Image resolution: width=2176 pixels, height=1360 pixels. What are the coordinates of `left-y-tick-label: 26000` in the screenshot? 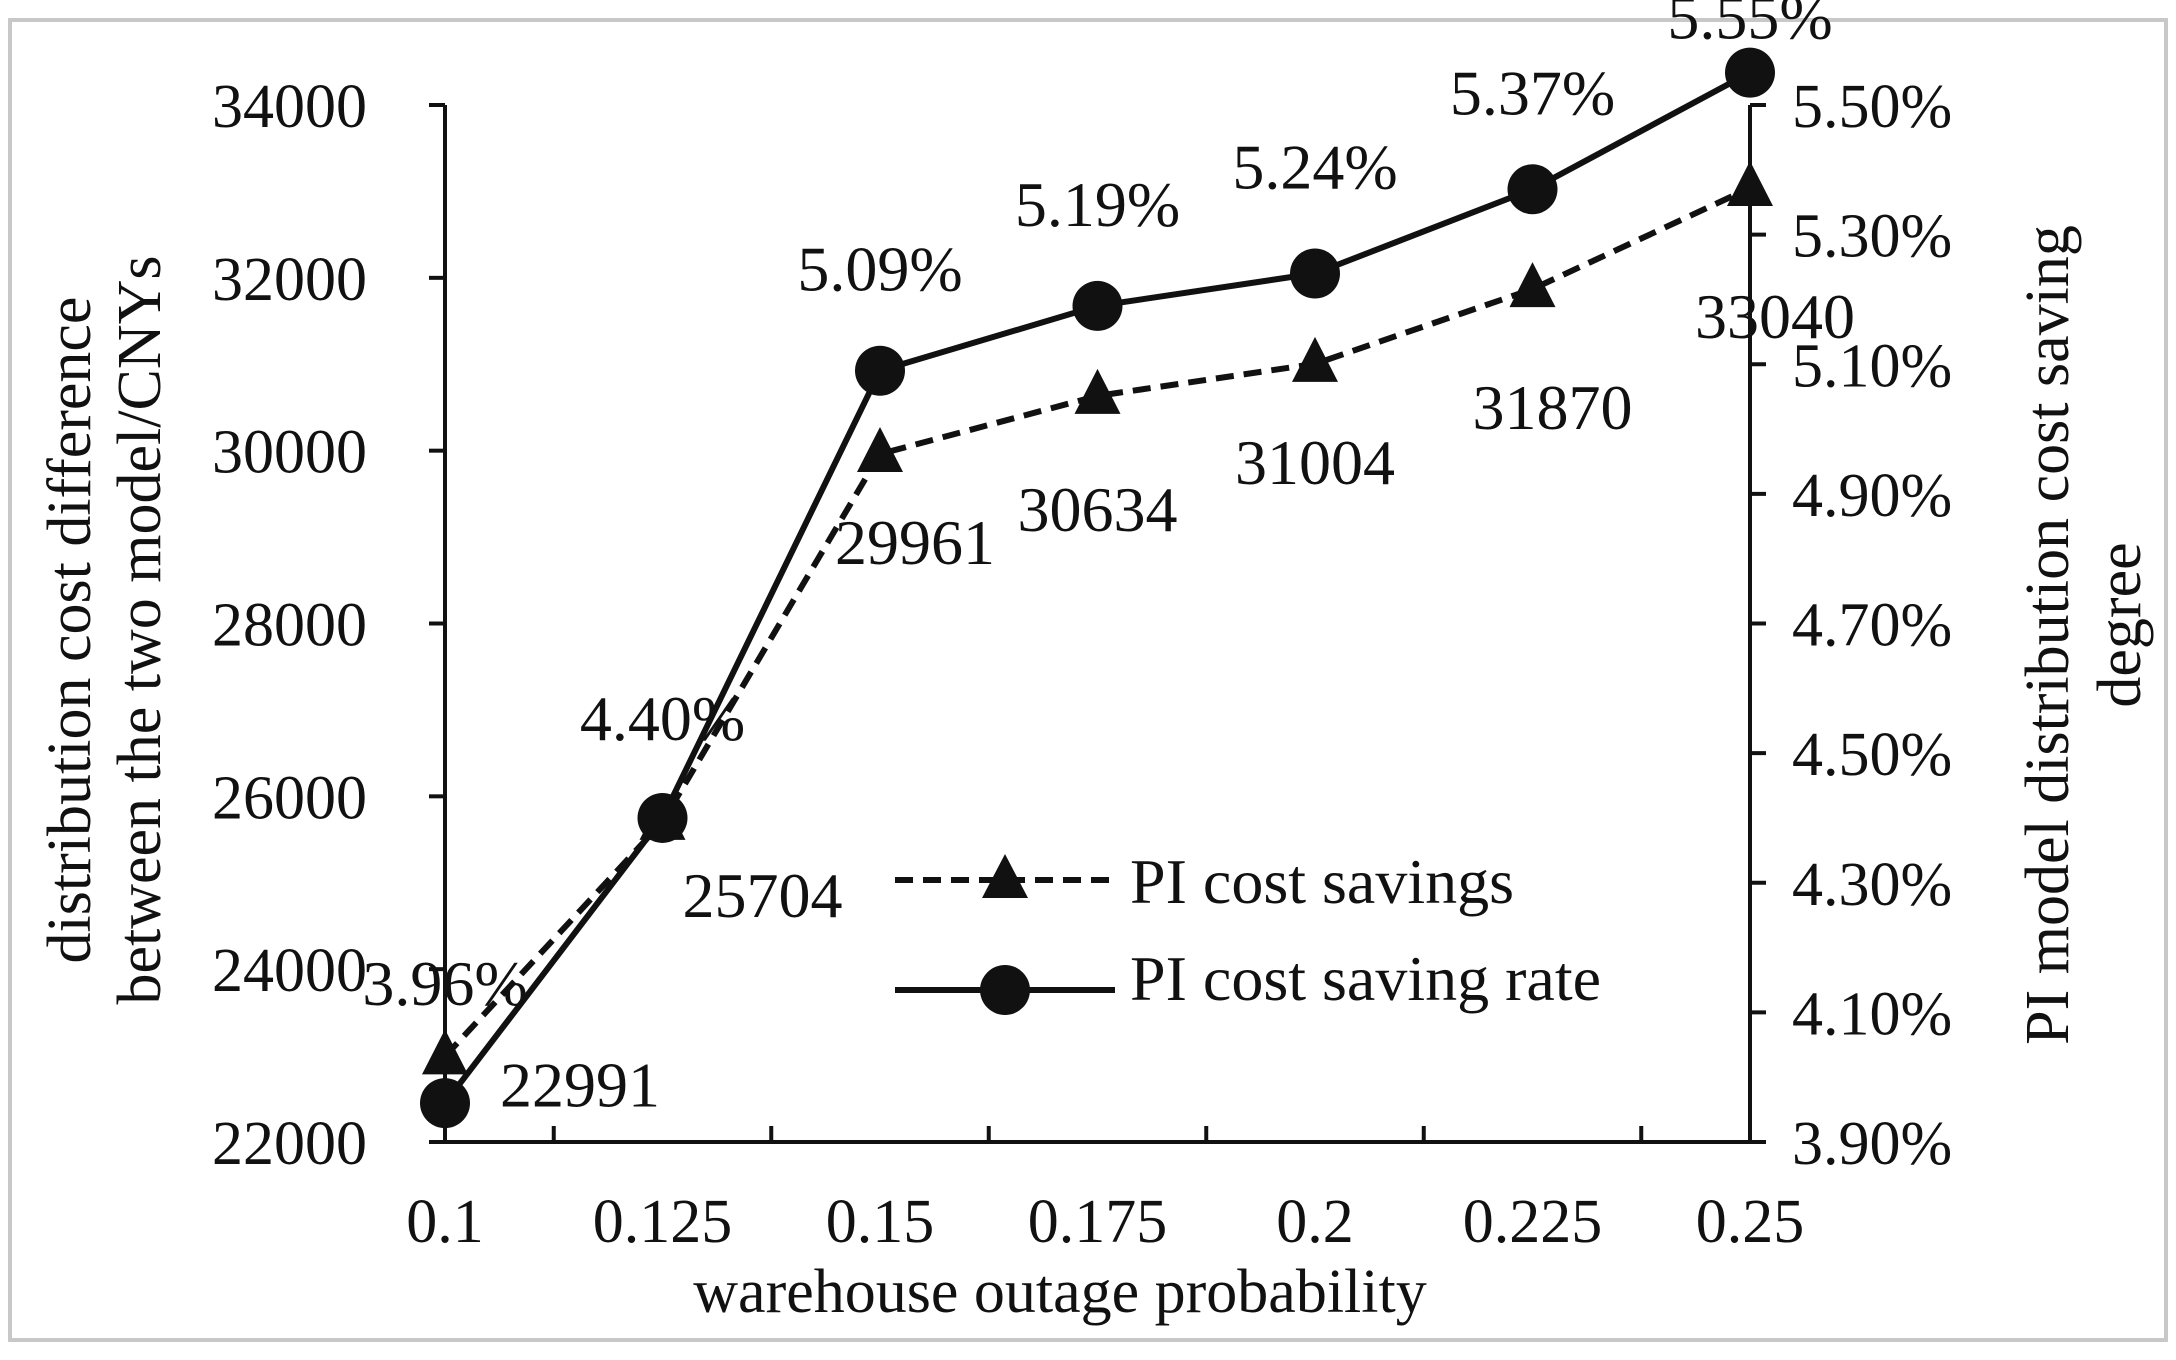 It's located at (289, 798).